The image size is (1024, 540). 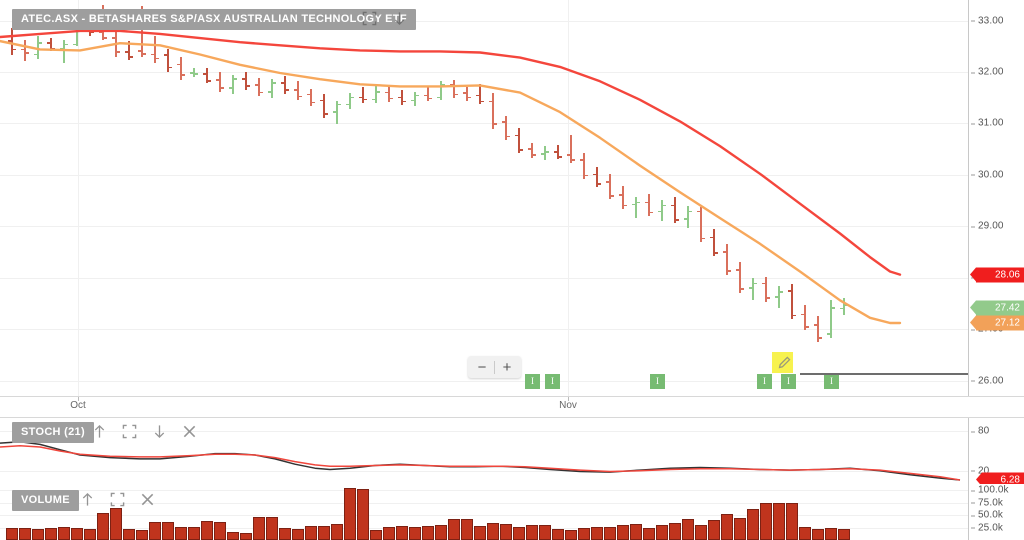 What do you see at coordinates (507, 367) in the screenshot?
I see `zoom-in-button: +` at bounding box center [507, 367].